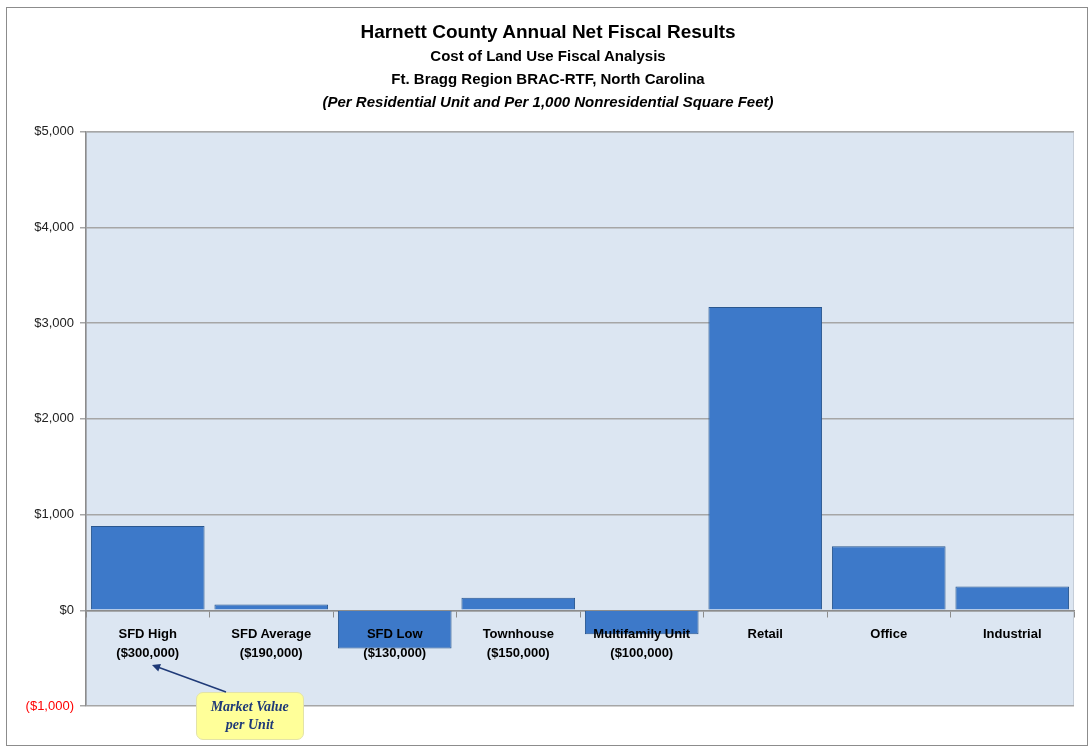 Image resolution: width=1091 pixels, height=748 pixels. What do you see at coordinates (54, 227) in the screenshot?
I see `y-tick-label: $4,000` at bounding box center [54, 227].